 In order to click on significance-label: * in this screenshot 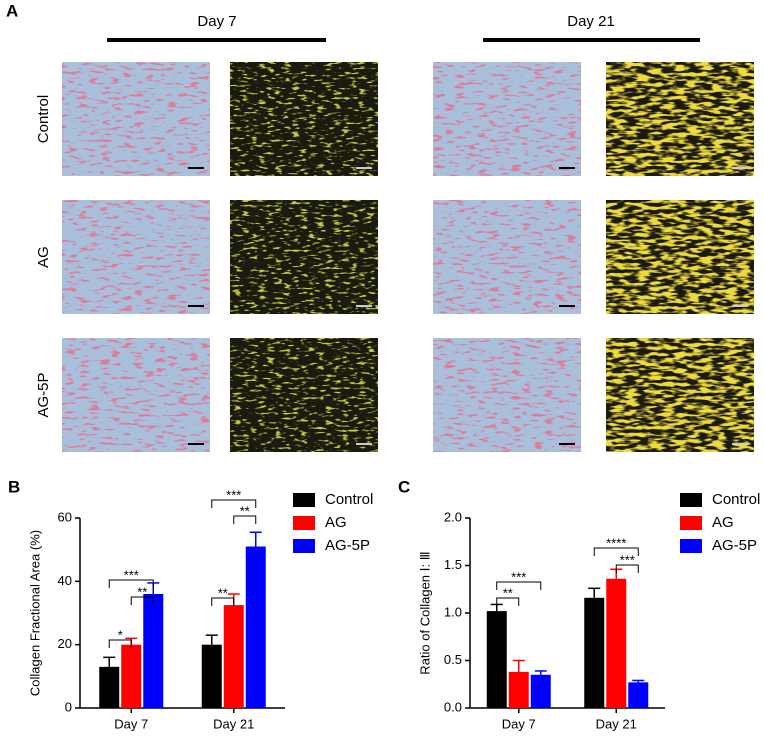, I will do `click(120, 634)`.